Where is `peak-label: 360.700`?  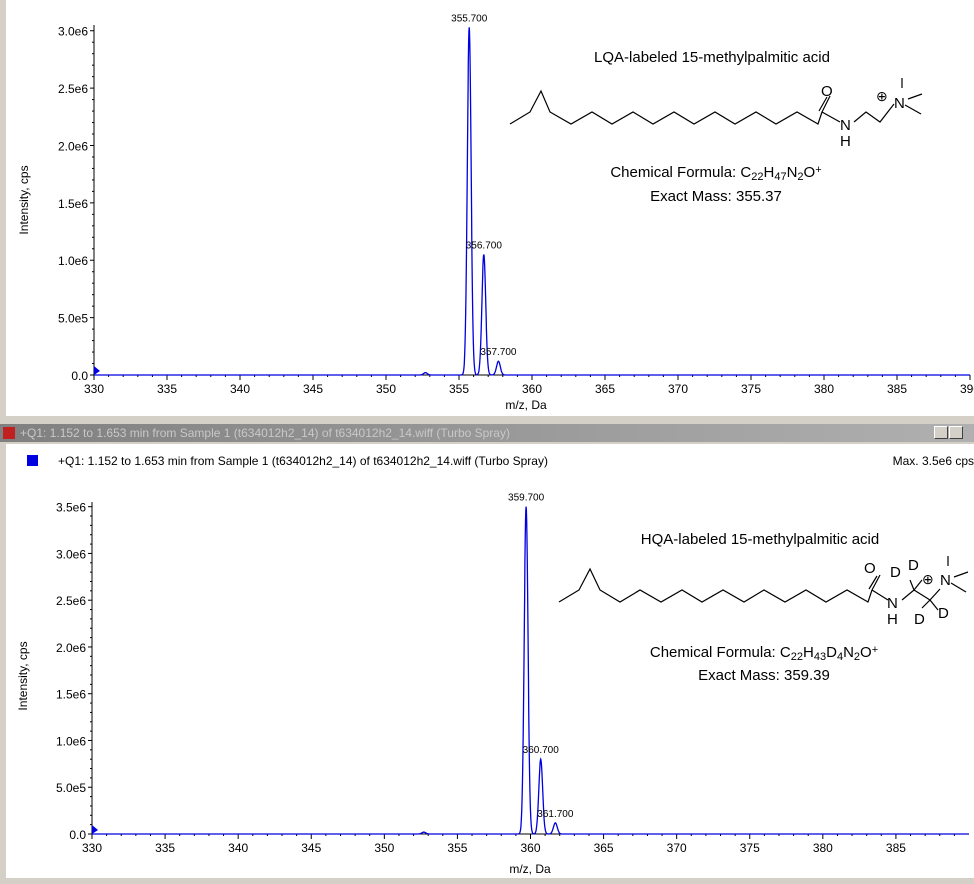
peak-label: 360.700 is located at coordinates (541, 750).